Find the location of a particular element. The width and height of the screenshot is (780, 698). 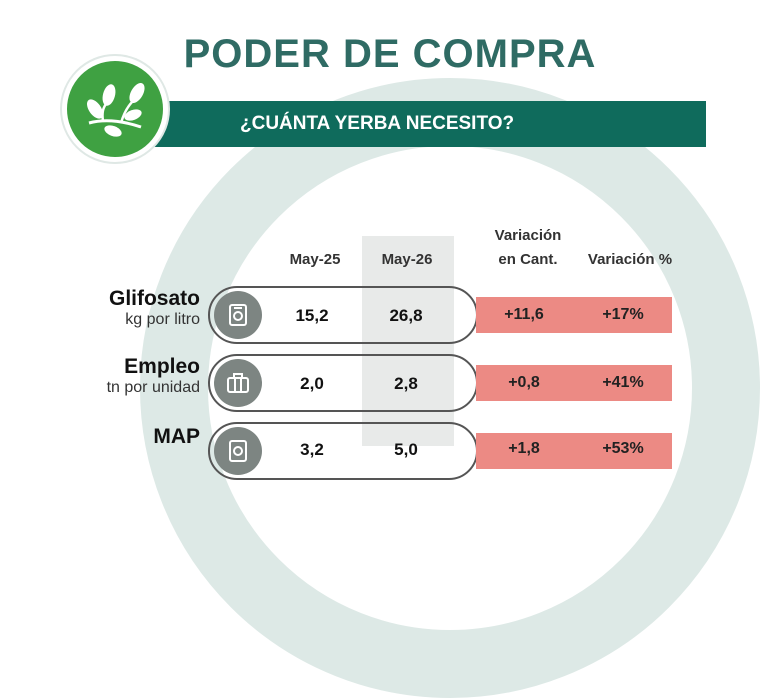

subtitle-banner is located at coordinates (414, 124).